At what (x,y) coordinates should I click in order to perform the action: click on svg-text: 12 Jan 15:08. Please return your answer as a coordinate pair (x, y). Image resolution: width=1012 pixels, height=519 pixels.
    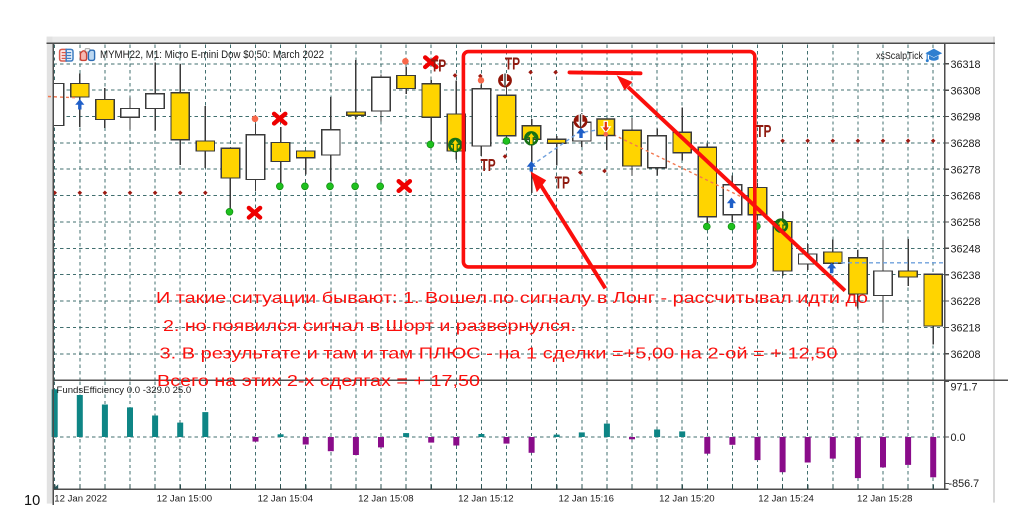
    Looking at the image, I should click on (385, 498).